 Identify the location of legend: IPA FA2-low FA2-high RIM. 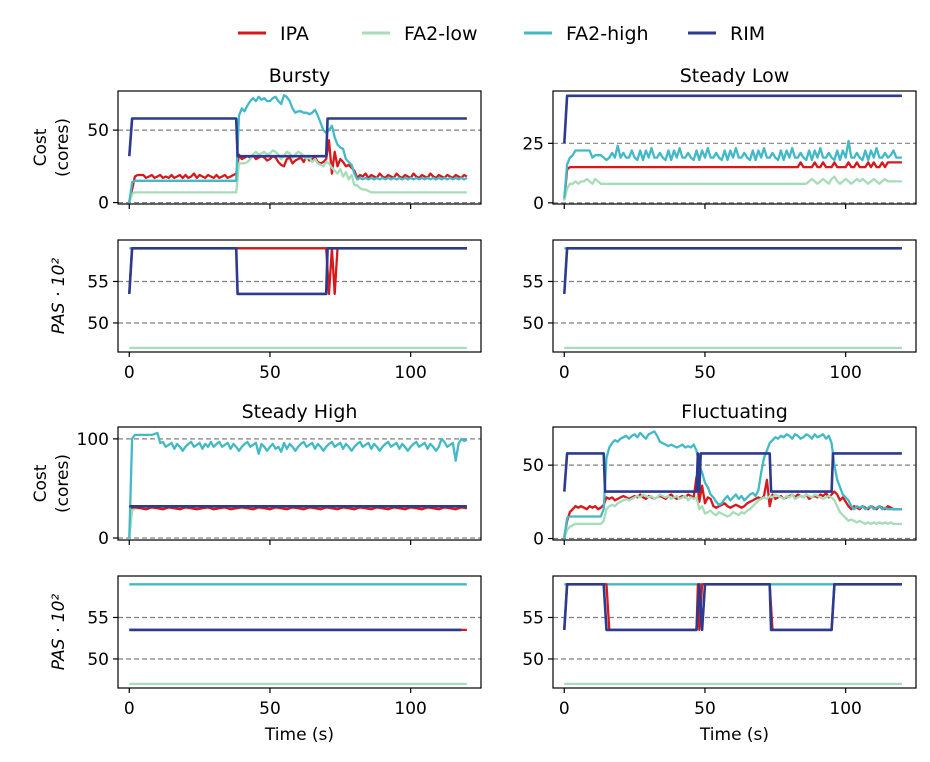
(501, 34).